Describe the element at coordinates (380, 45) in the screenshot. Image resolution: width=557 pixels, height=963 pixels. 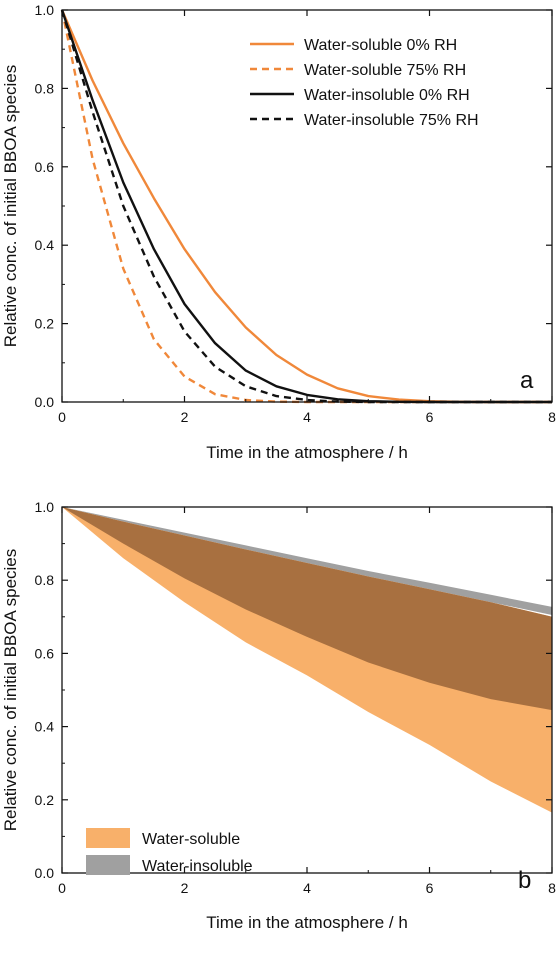
I see `legend-label-0: Water-soluble 0% RH` at that location.